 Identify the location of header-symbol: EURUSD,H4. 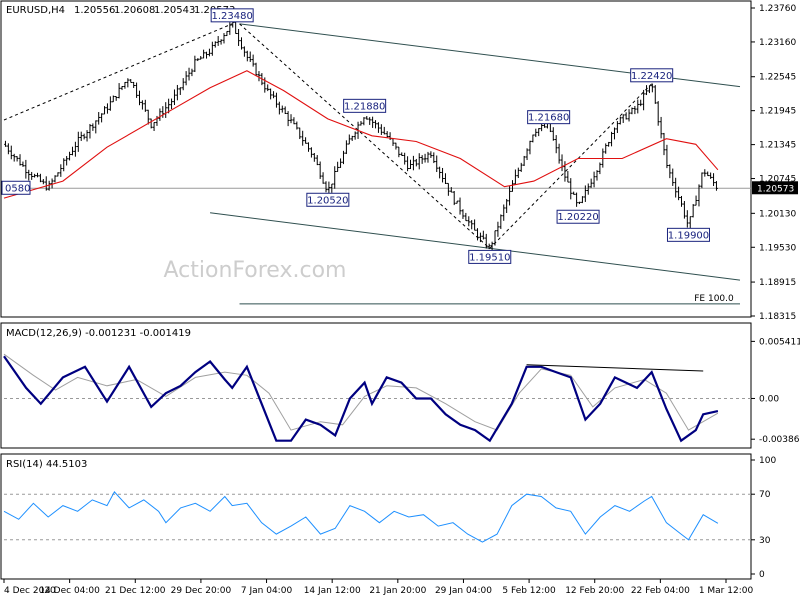
(35, 10).